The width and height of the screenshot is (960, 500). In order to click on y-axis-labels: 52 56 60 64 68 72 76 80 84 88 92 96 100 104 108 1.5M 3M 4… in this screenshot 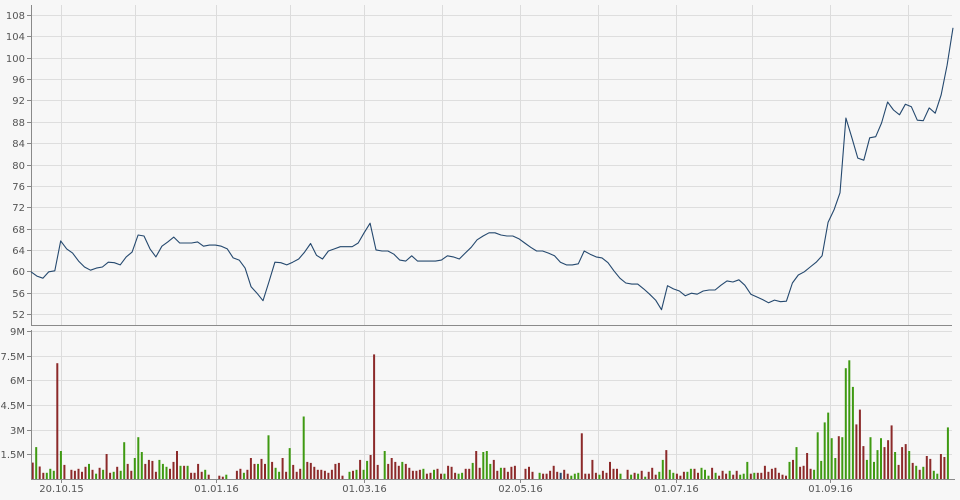, I will do `click(12, 236)`.